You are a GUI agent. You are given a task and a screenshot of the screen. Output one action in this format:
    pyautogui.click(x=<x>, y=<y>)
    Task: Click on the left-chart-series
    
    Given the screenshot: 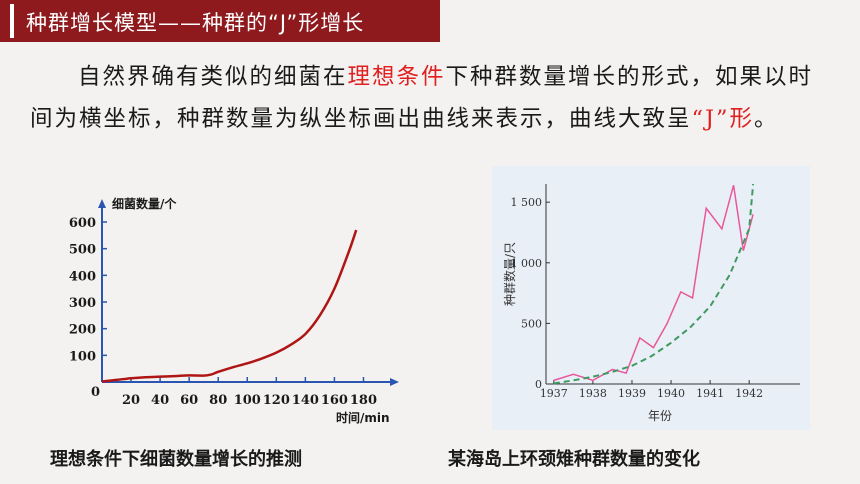 What is the action you would take?
    pyautogui.click(x=229, y=306)
    